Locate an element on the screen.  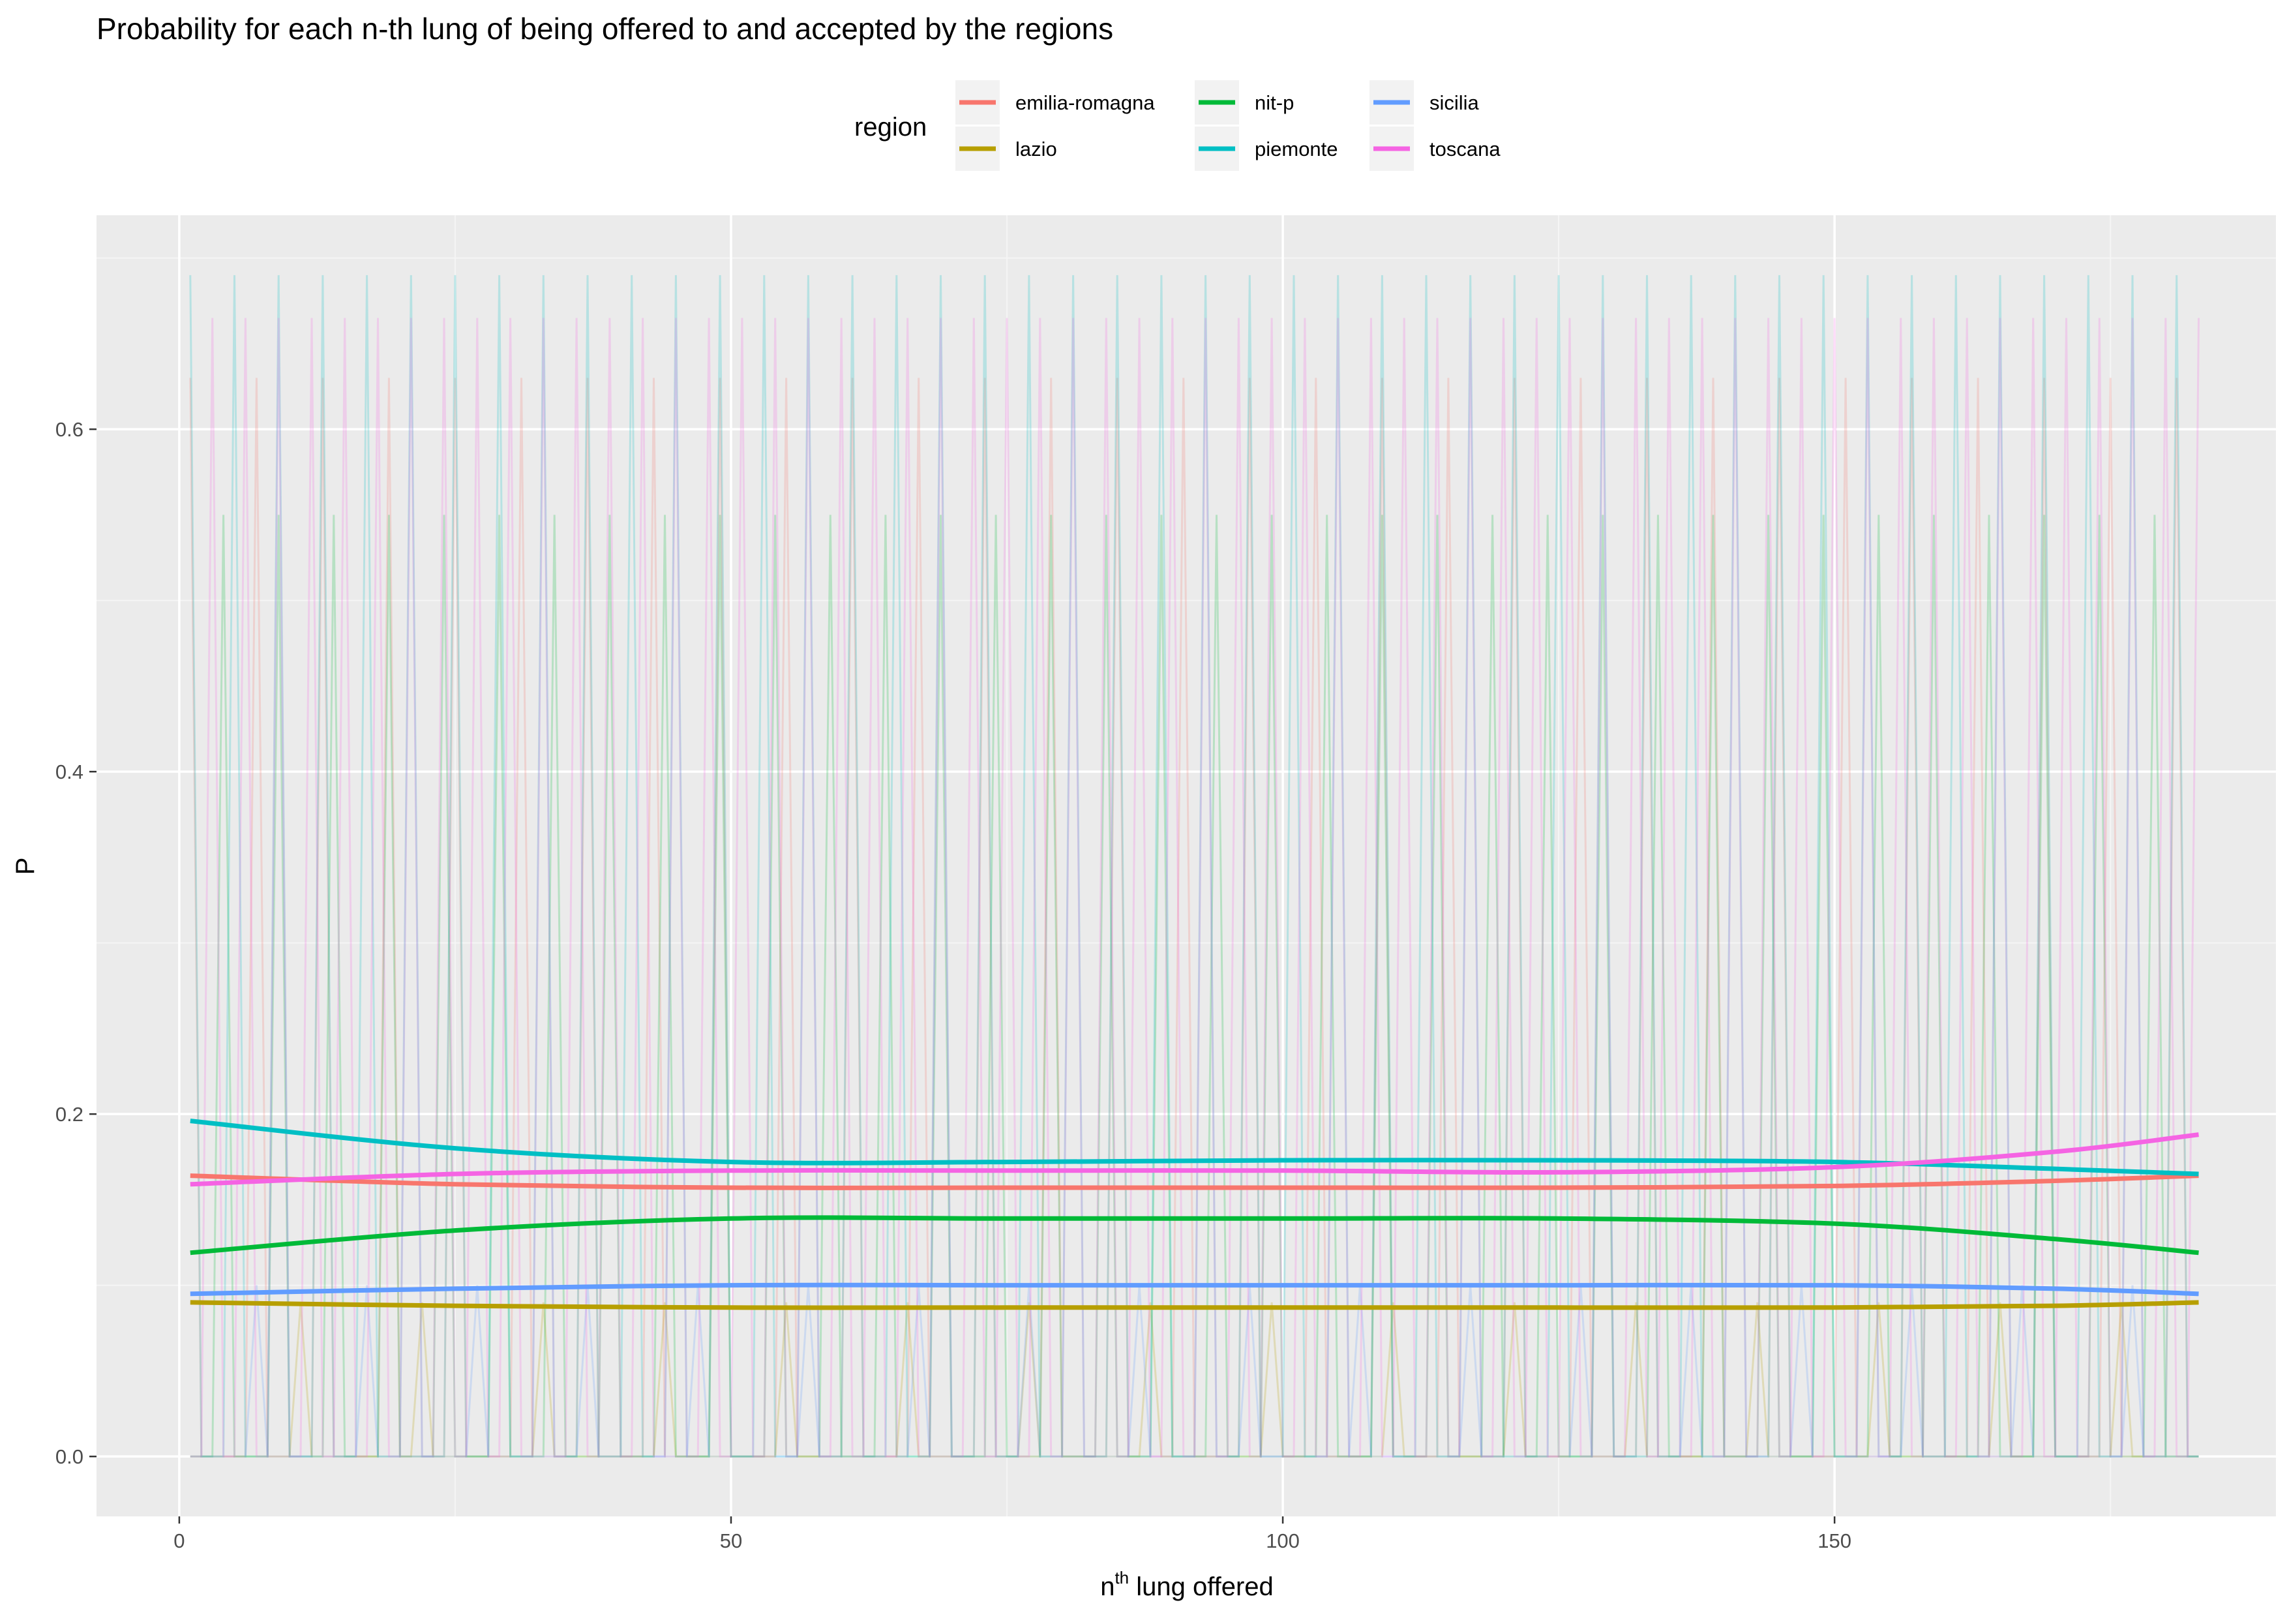
smooth-line-emilia-romagna is located at coordinates (1194, 1181).